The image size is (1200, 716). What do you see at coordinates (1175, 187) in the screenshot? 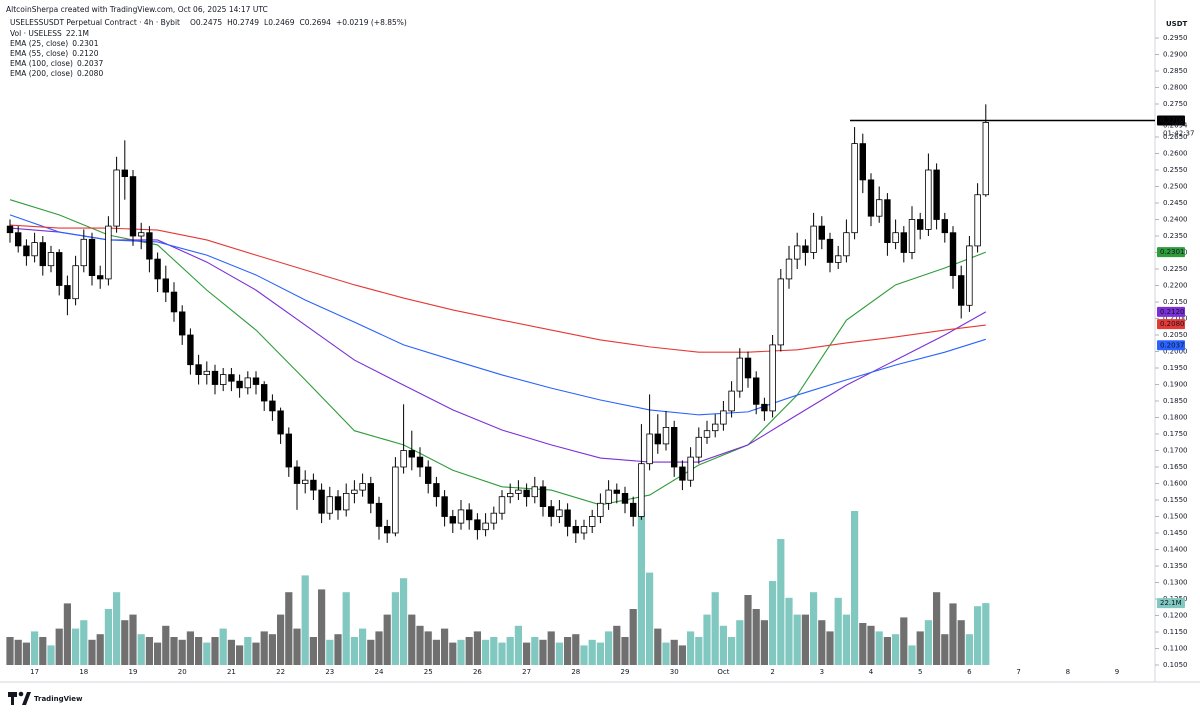
I see `y-tick-label: 0.2500` at bounding box center [1175, 187].